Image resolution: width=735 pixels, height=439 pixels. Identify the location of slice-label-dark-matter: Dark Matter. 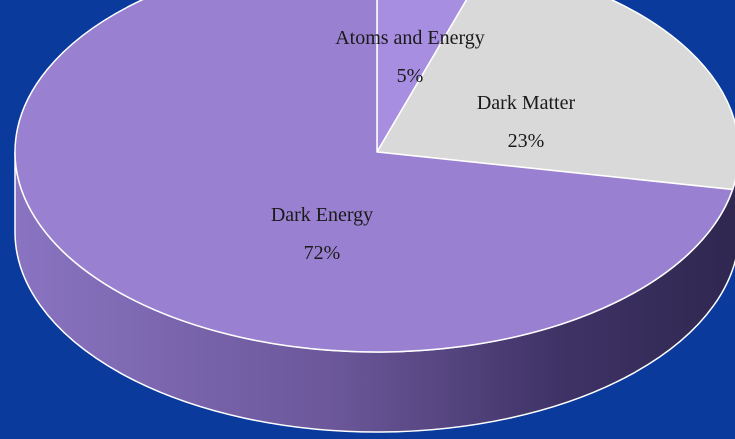
(526, 103).